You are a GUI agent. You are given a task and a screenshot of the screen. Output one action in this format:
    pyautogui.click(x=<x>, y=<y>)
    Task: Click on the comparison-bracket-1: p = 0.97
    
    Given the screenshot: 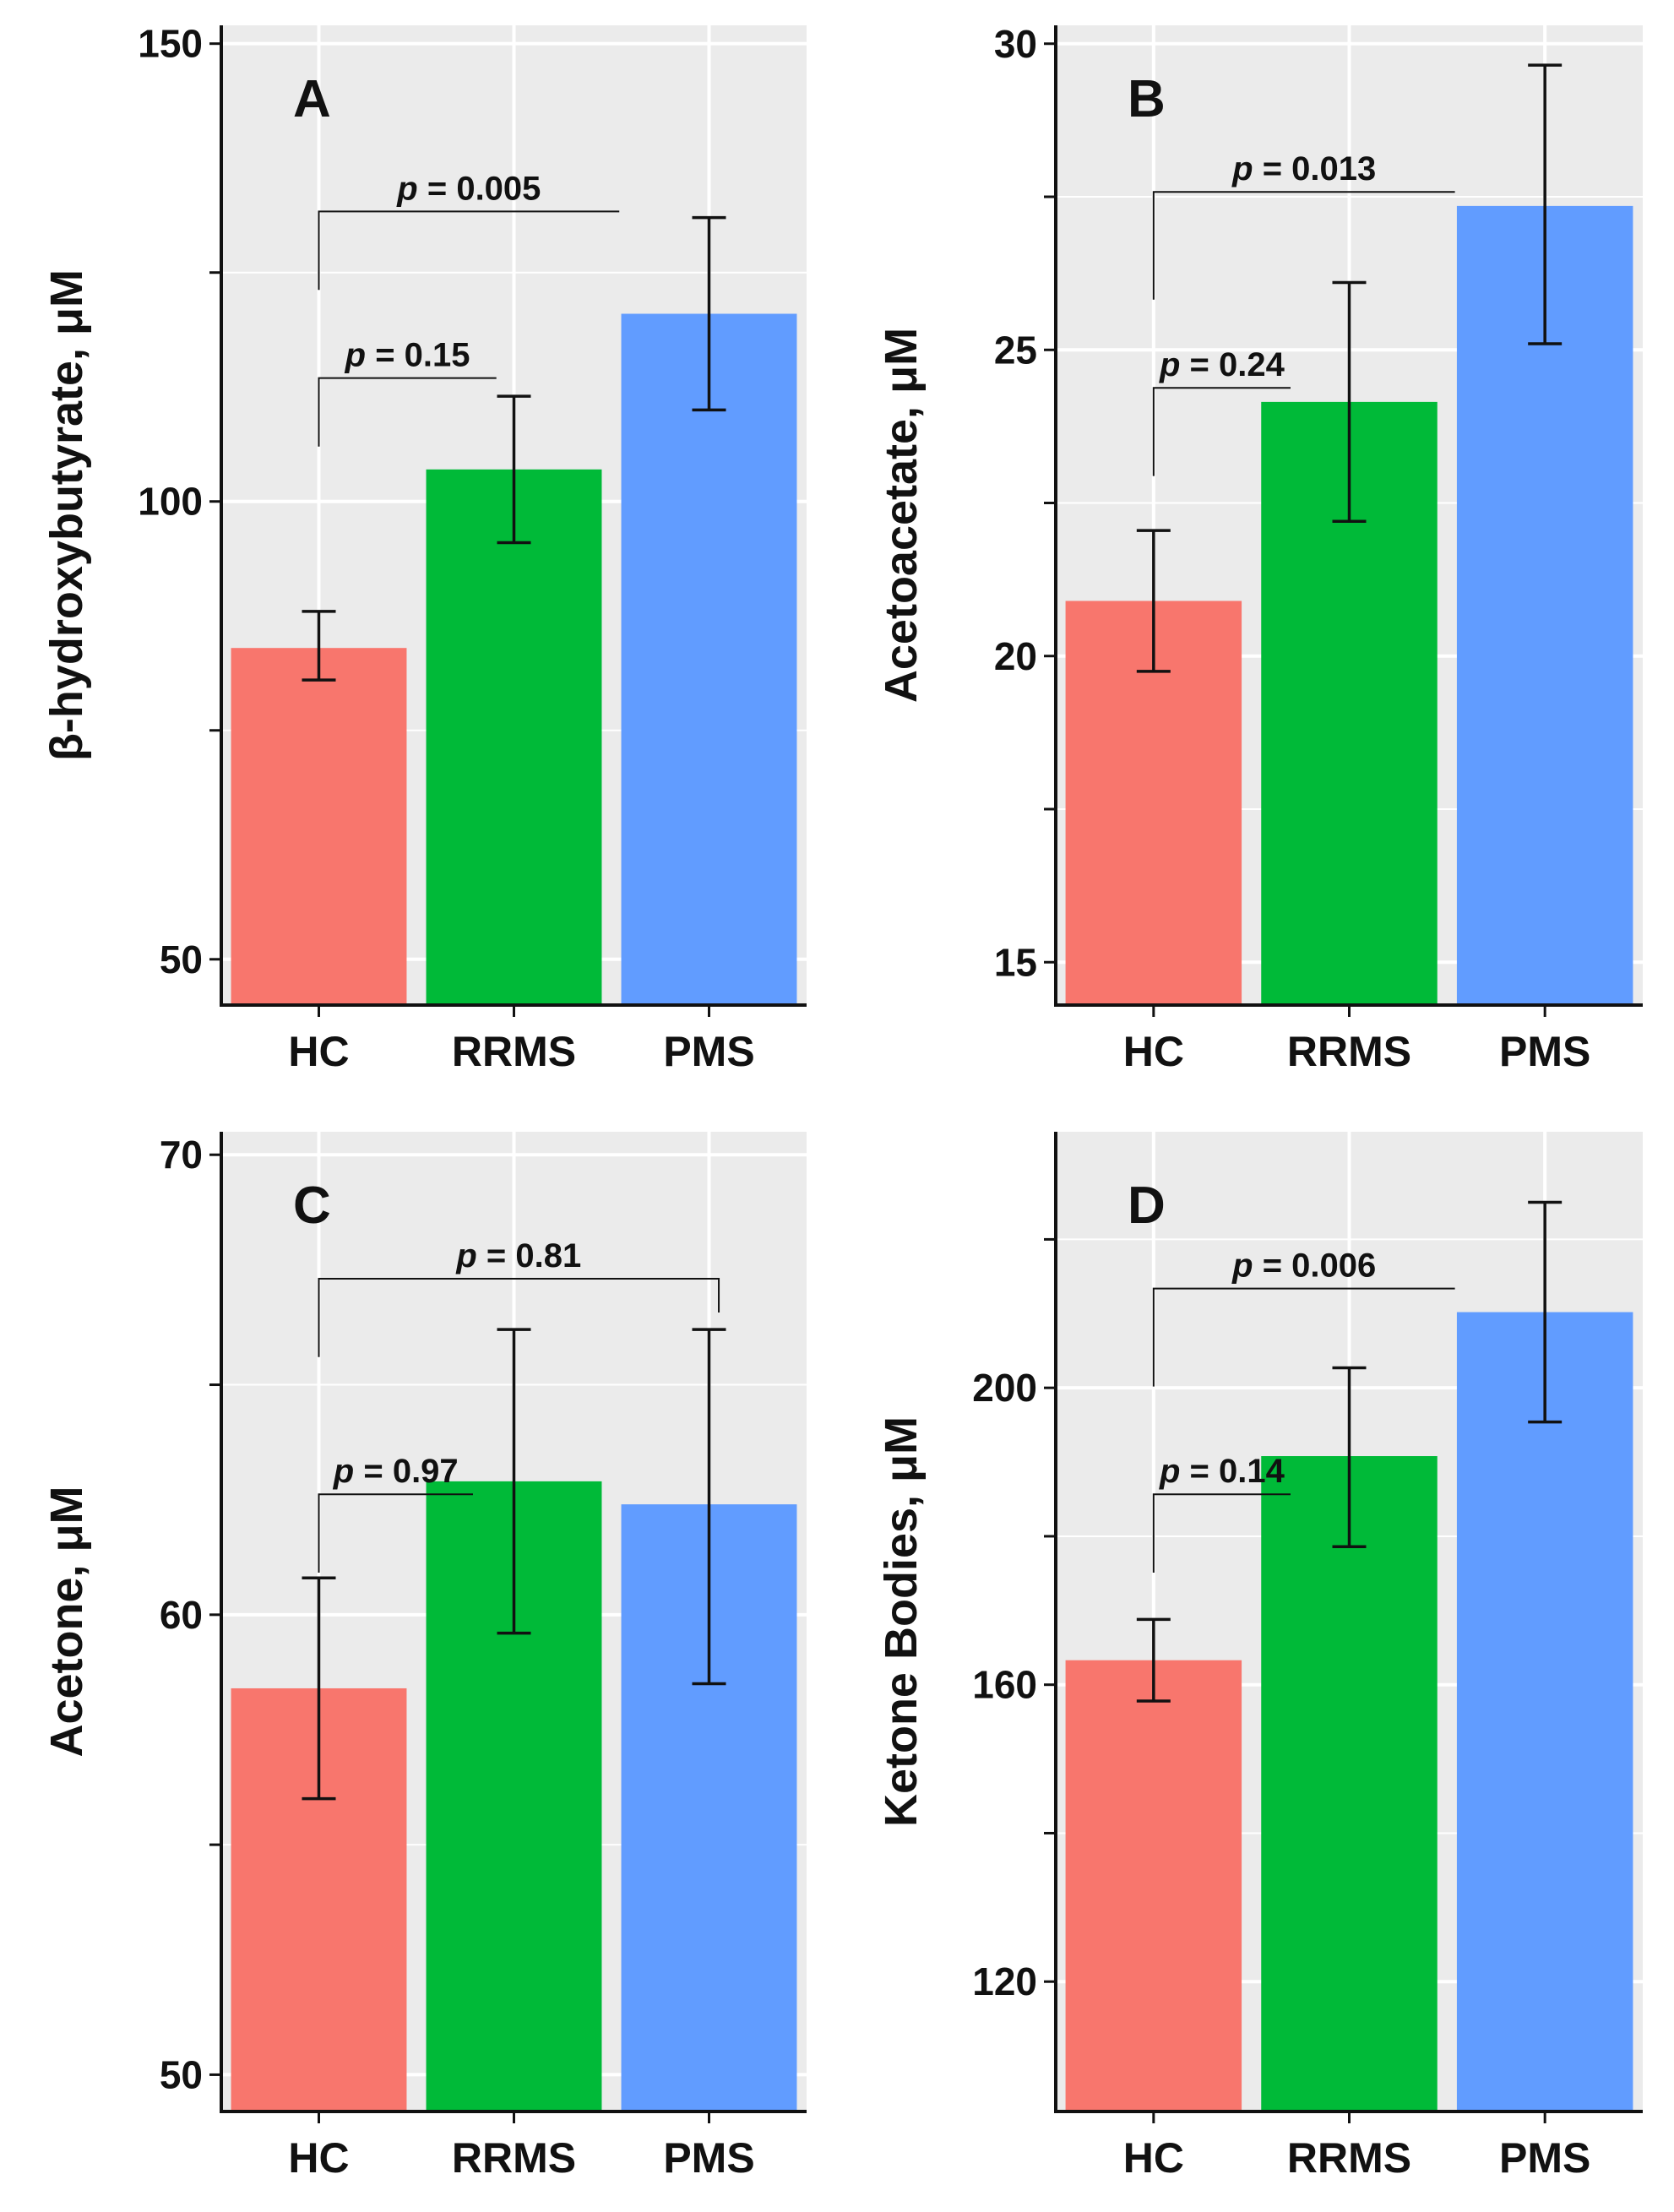 What is the action you would take?
    pyautogui.click(x=396, y=1513)
    